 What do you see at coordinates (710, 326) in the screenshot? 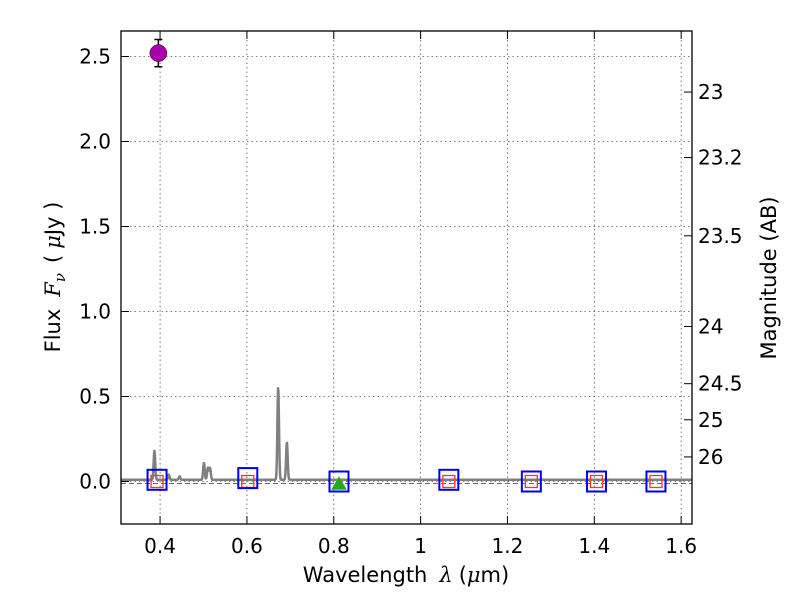
I see `mag-tick-label: 24` at bounding box center [710, 326].